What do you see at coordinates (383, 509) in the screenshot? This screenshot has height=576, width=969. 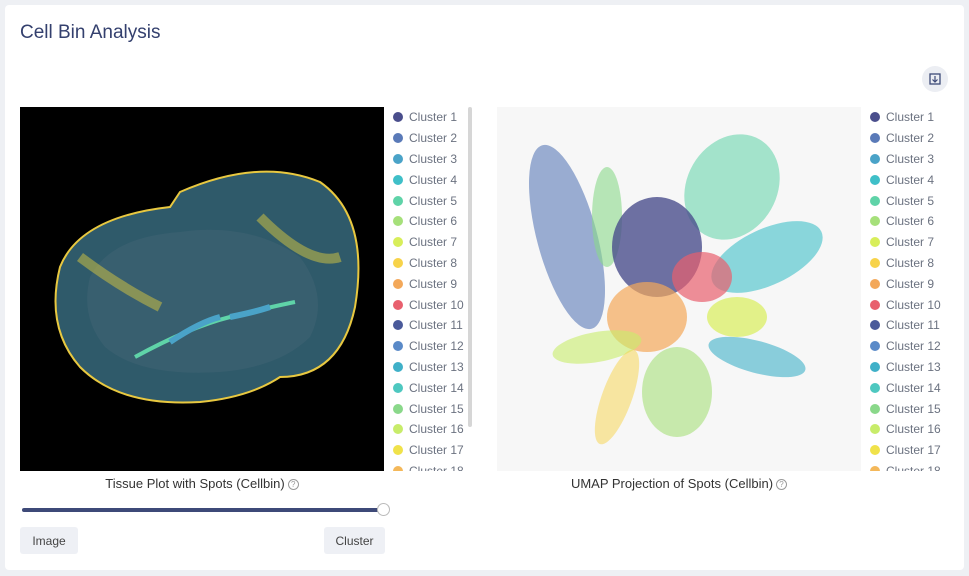 I see `slider-thumb` at bounding box center [383, 509].